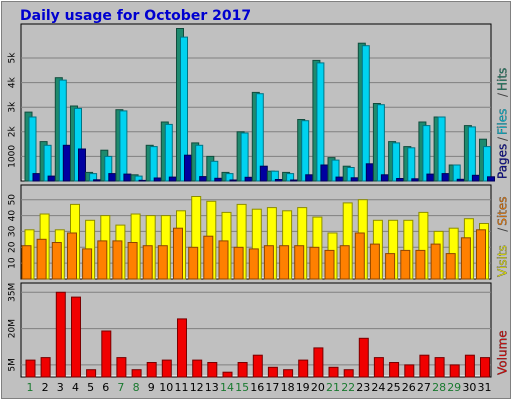 The width and height of the screenshot is (512, 400). Describe the element at coordinates (439, 387) in the screenshot. I see `x-tick-label: 28` at that location.